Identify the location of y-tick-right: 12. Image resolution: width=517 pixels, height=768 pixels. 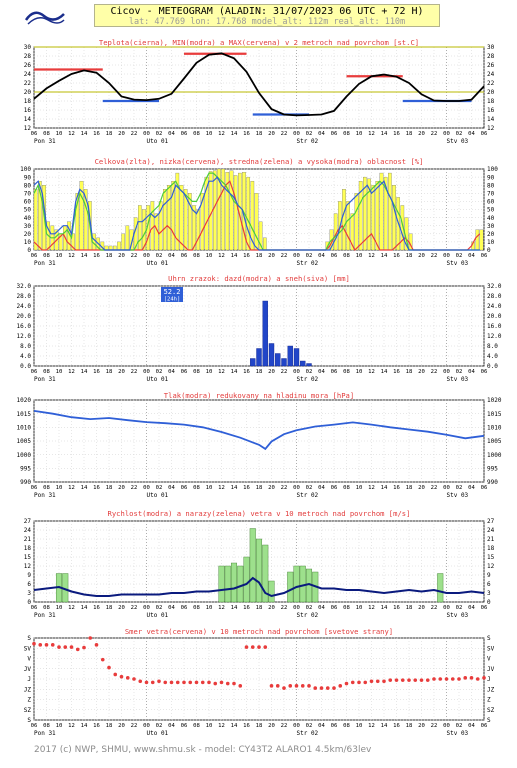
(491, 128).